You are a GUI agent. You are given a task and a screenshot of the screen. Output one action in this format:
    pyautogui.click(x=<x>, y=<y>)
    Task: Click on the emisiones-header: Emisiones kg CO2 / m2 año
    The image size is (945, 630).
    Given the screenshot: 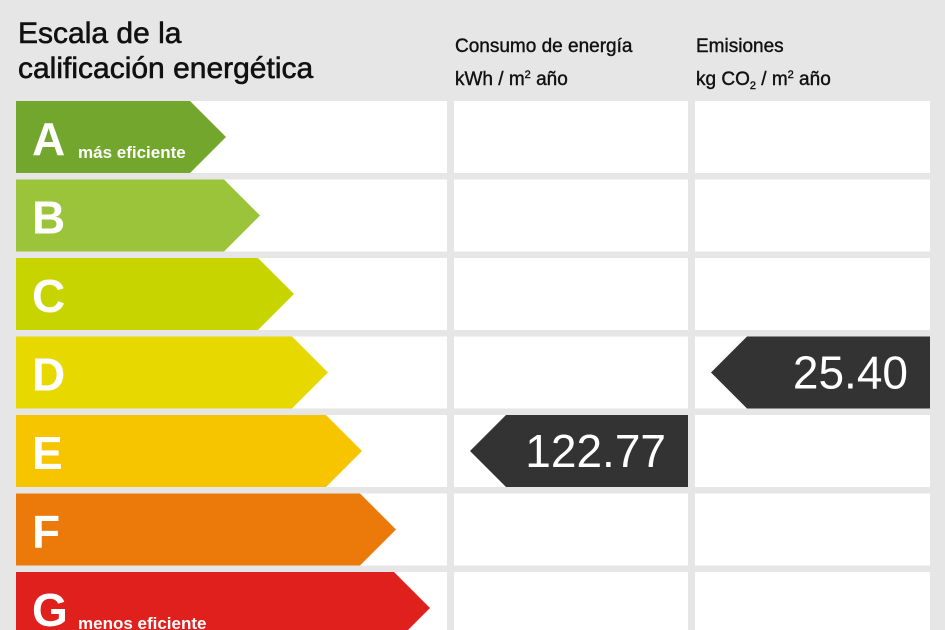 What is the action you would take?
    pyautogui.click(x=763, y=66)
    